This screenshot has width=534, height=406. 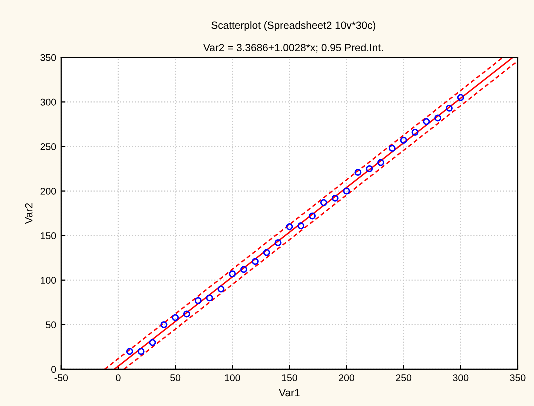 I want to click on y-tick-label: 150, so click(x=48, y=236).